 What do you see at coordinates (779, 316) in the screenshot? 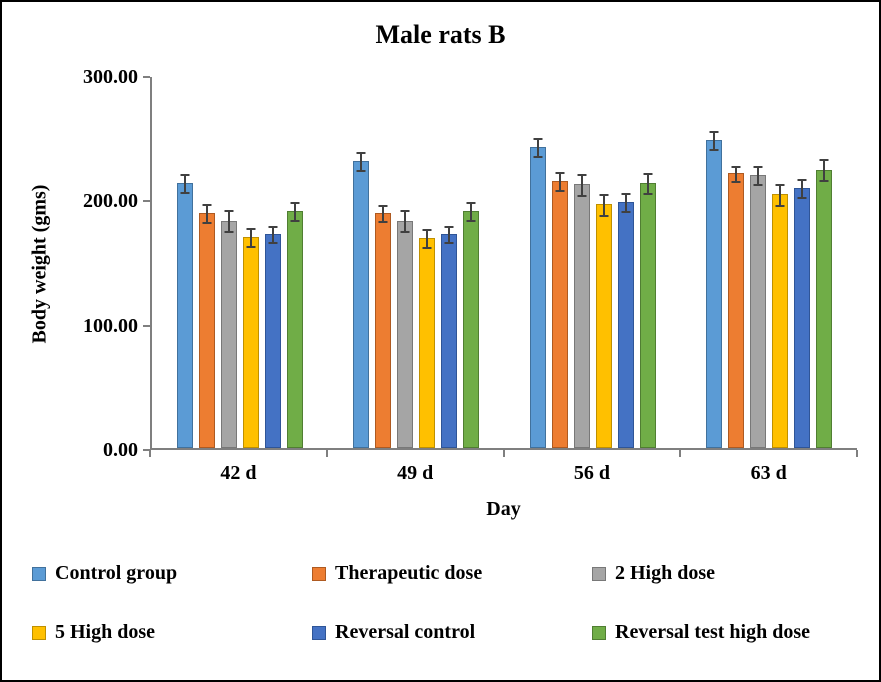
I see `bar-5-high-dose-63-d` at bounding box center [779, 316].